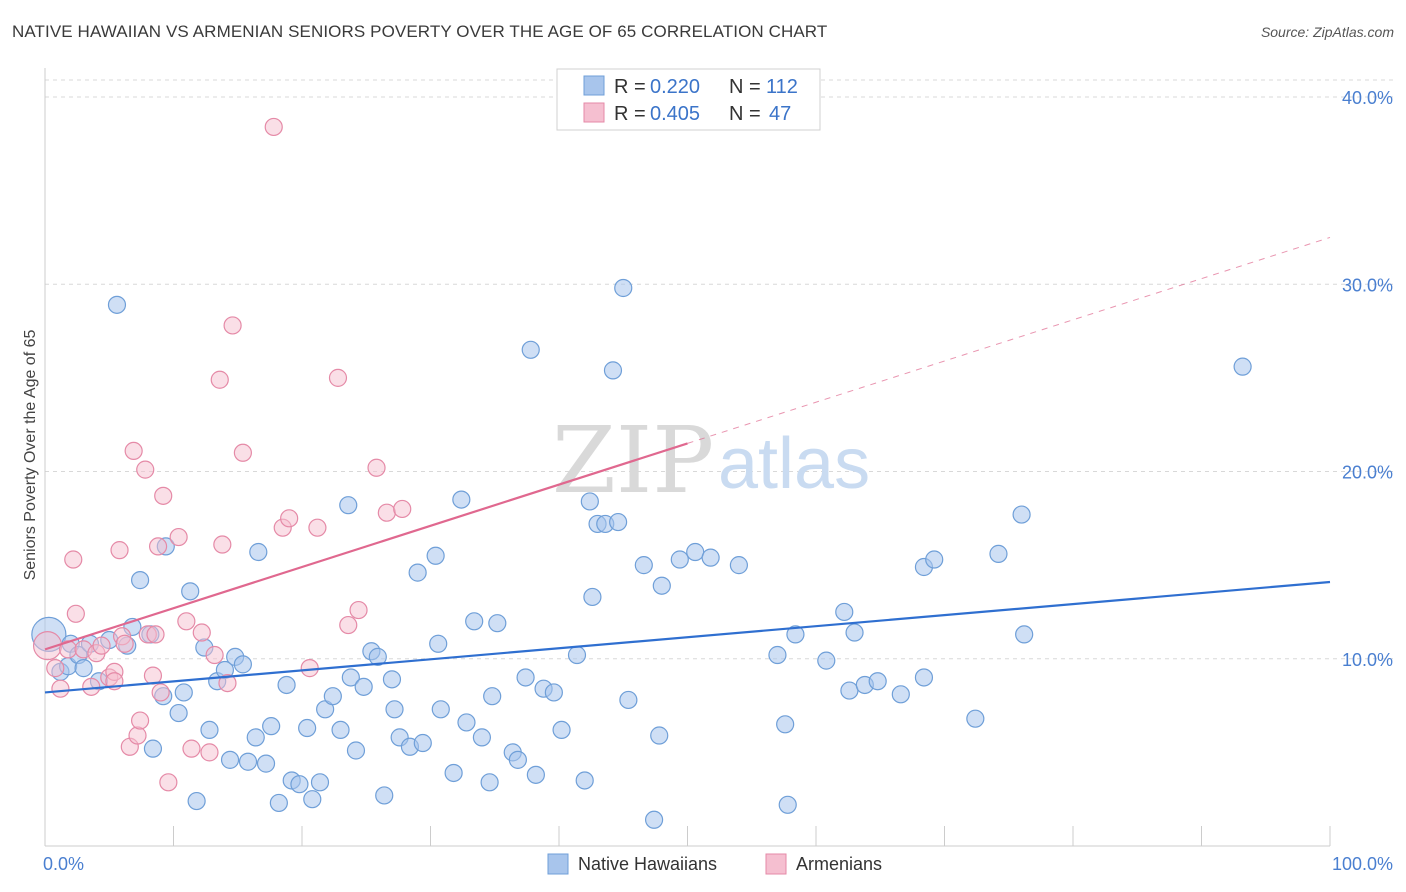 This screenshot has width=1406, height=892. Describe the element at coordinates (745, 87) in the screenshot. I see `legend-n-label-1: N =` at that location.